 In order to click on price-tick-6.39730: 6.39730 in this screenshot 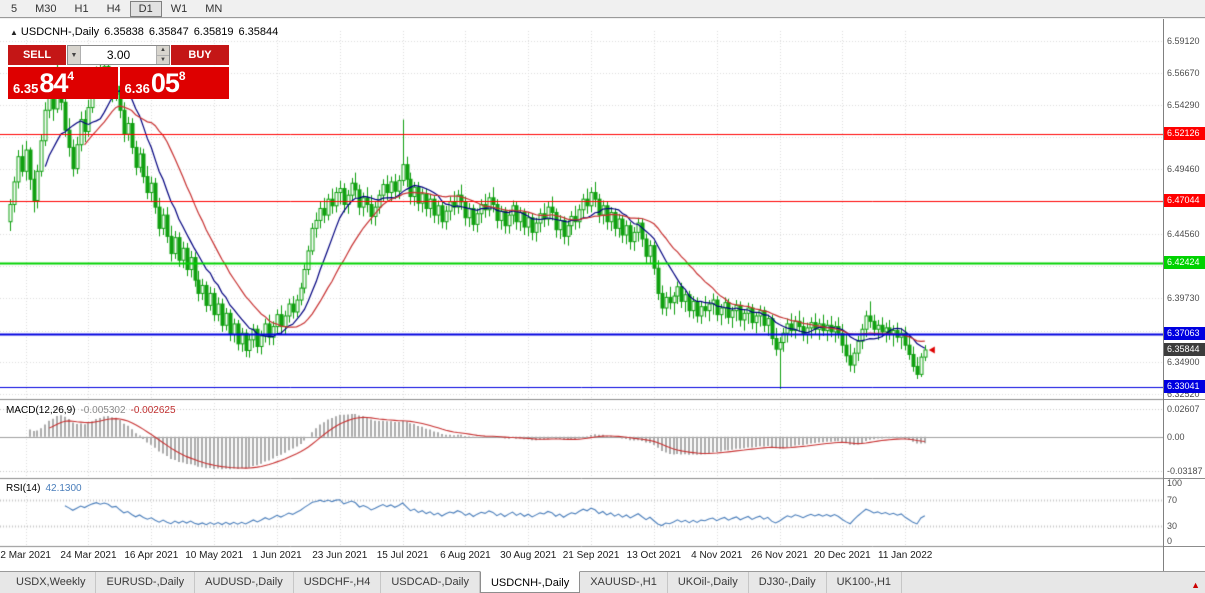, I will do `click(1183, 298)`.